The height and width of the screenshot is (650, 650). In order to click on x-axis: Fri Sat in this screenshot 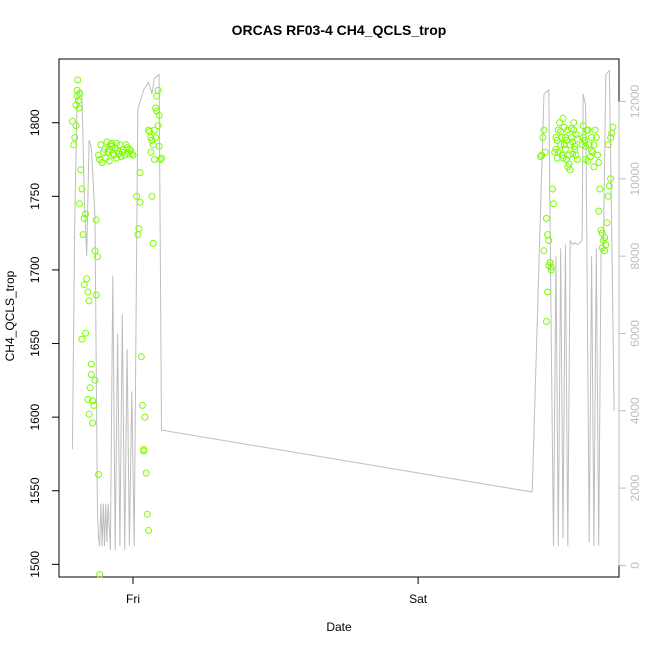, I will do `click(277, 591)`.